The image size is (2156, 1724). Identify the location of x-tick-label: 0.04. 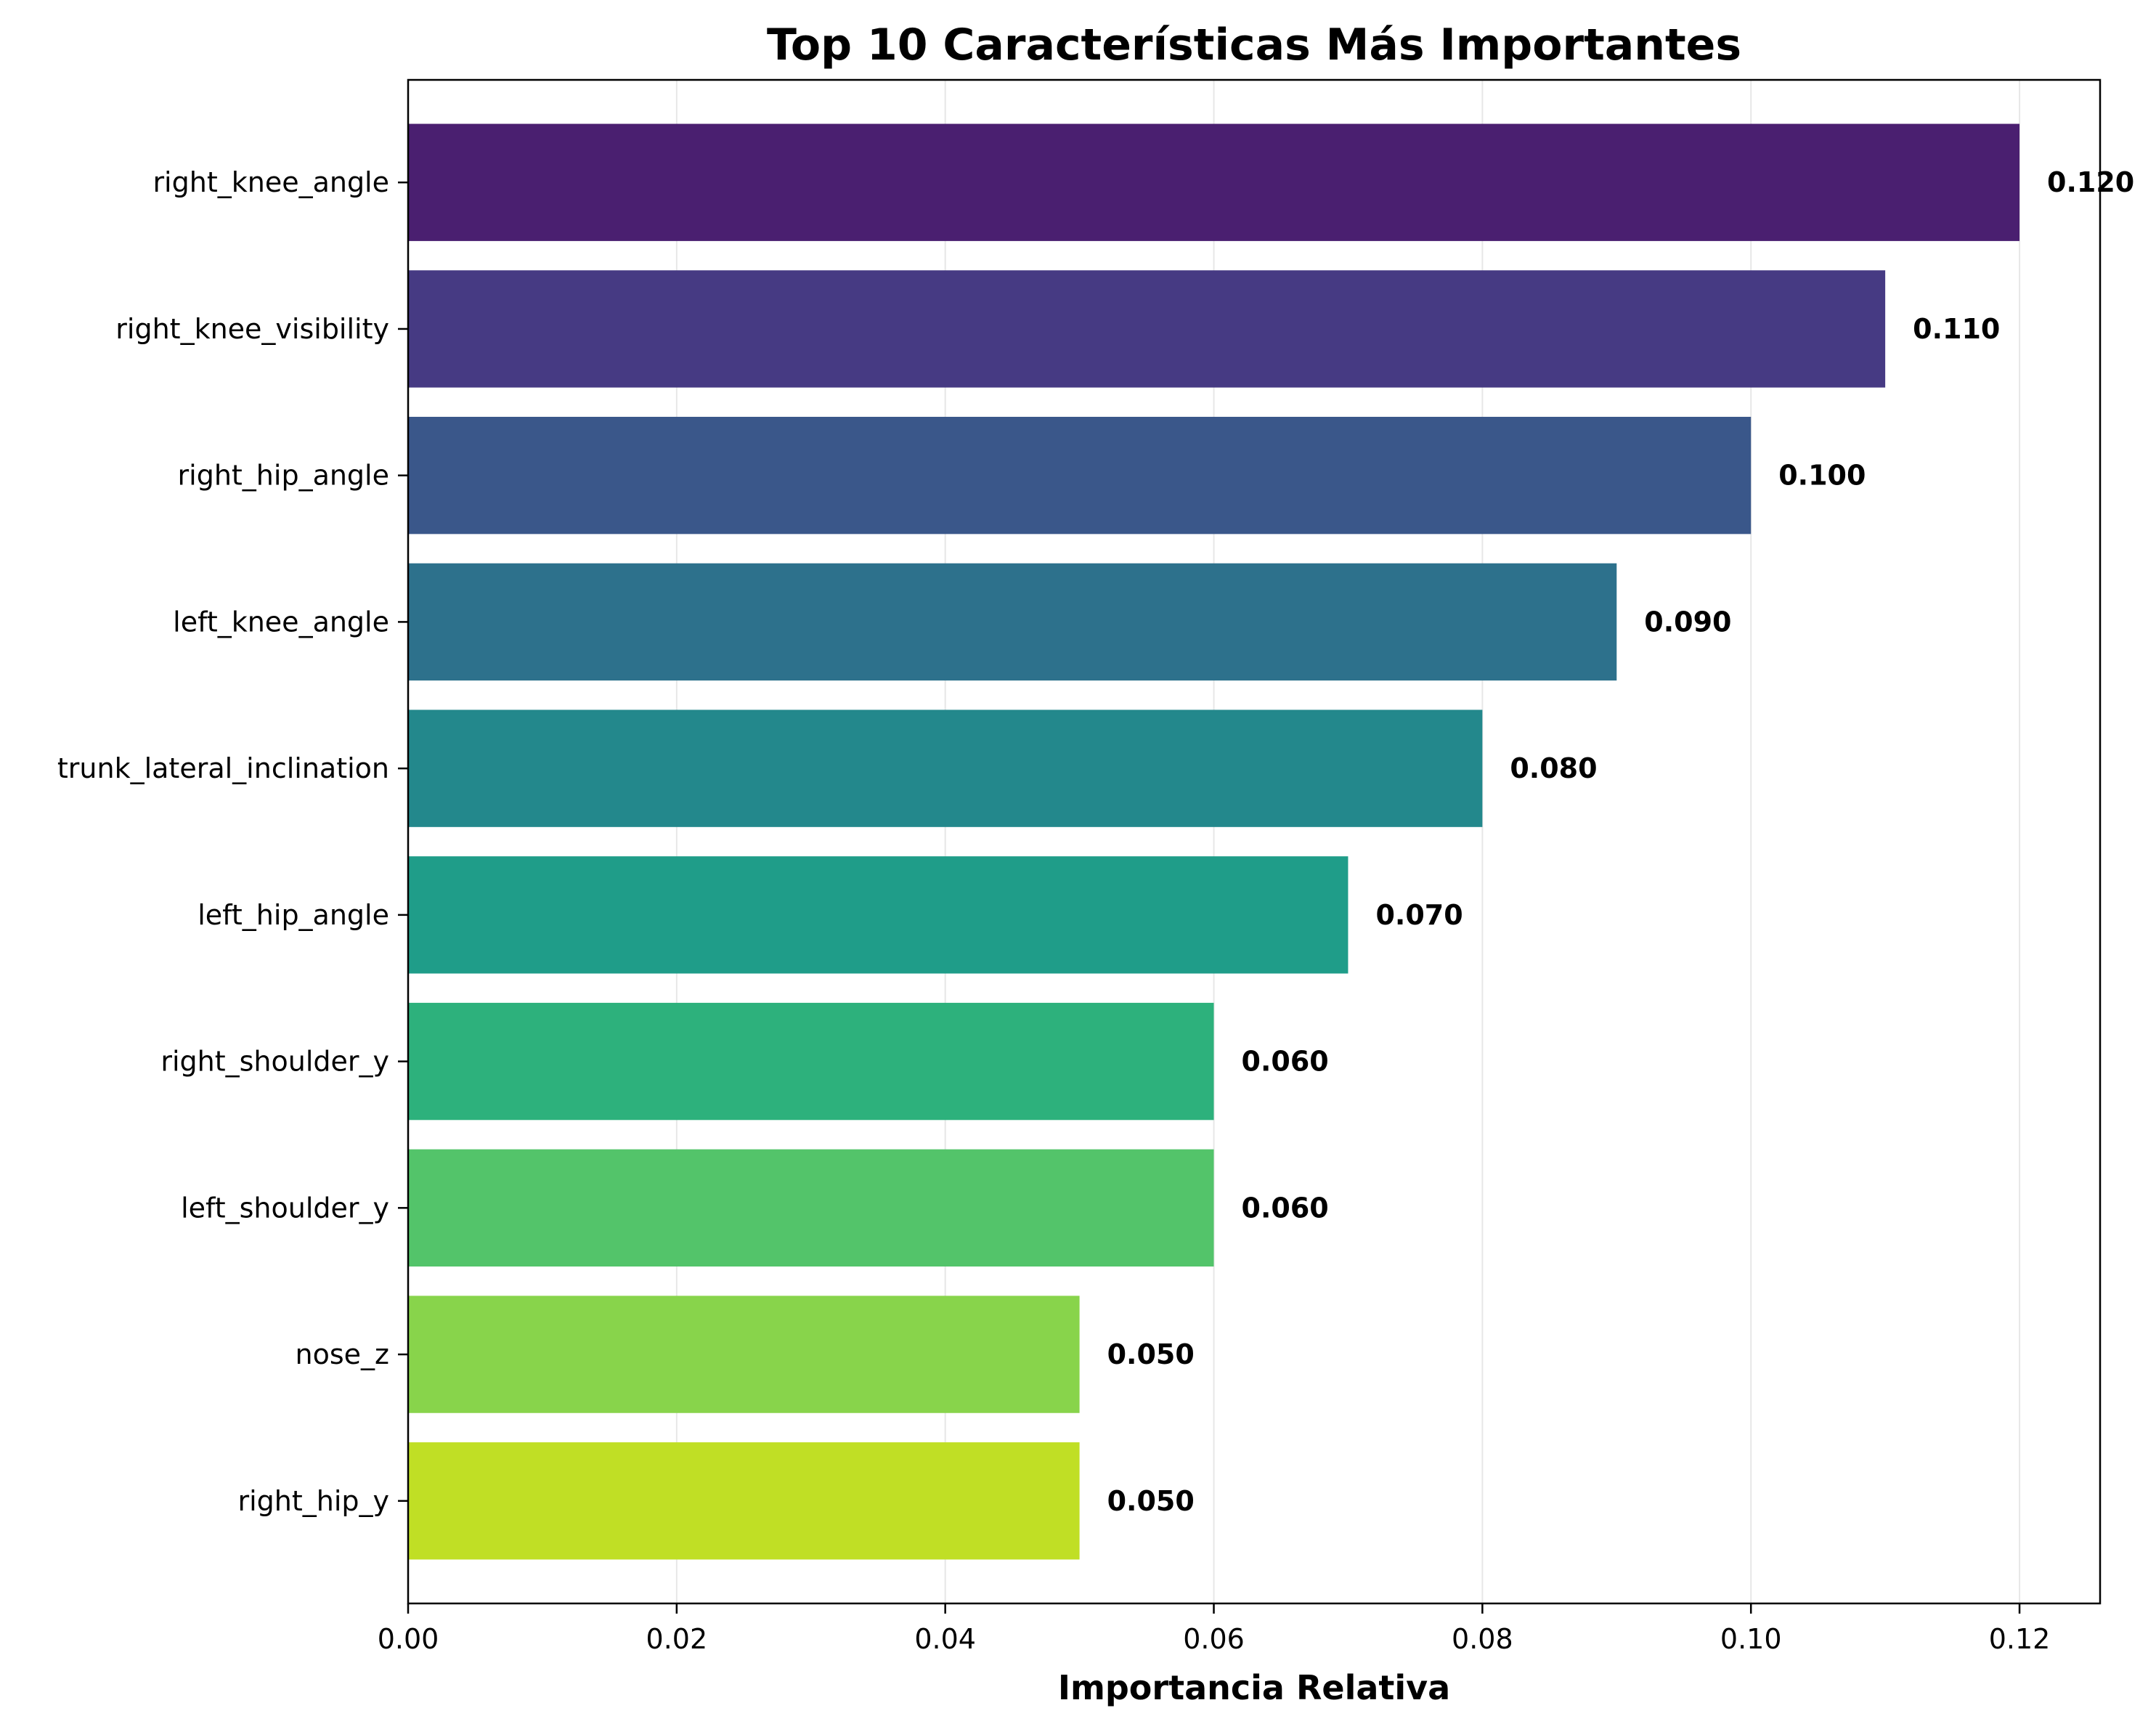
(945, 1639).